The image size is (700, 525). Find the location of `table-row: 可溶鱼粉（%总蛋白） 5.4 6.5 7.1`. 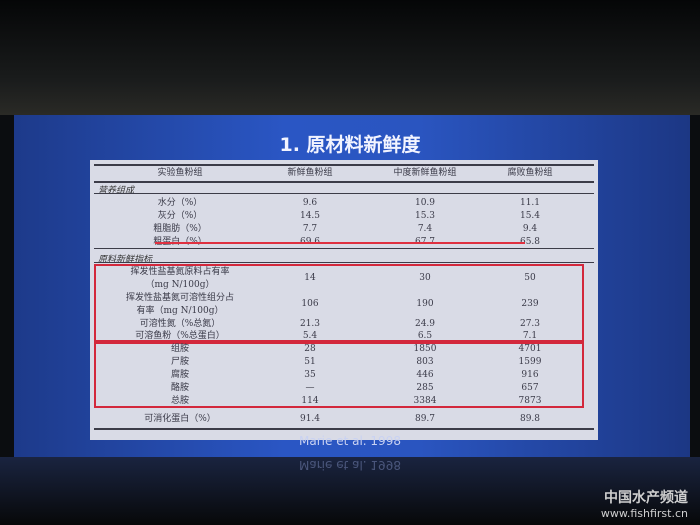

table-row: 可溶鱼粉（%总蛋白） 5.4 6.5 7.1 is located at coordinates (344, 336).